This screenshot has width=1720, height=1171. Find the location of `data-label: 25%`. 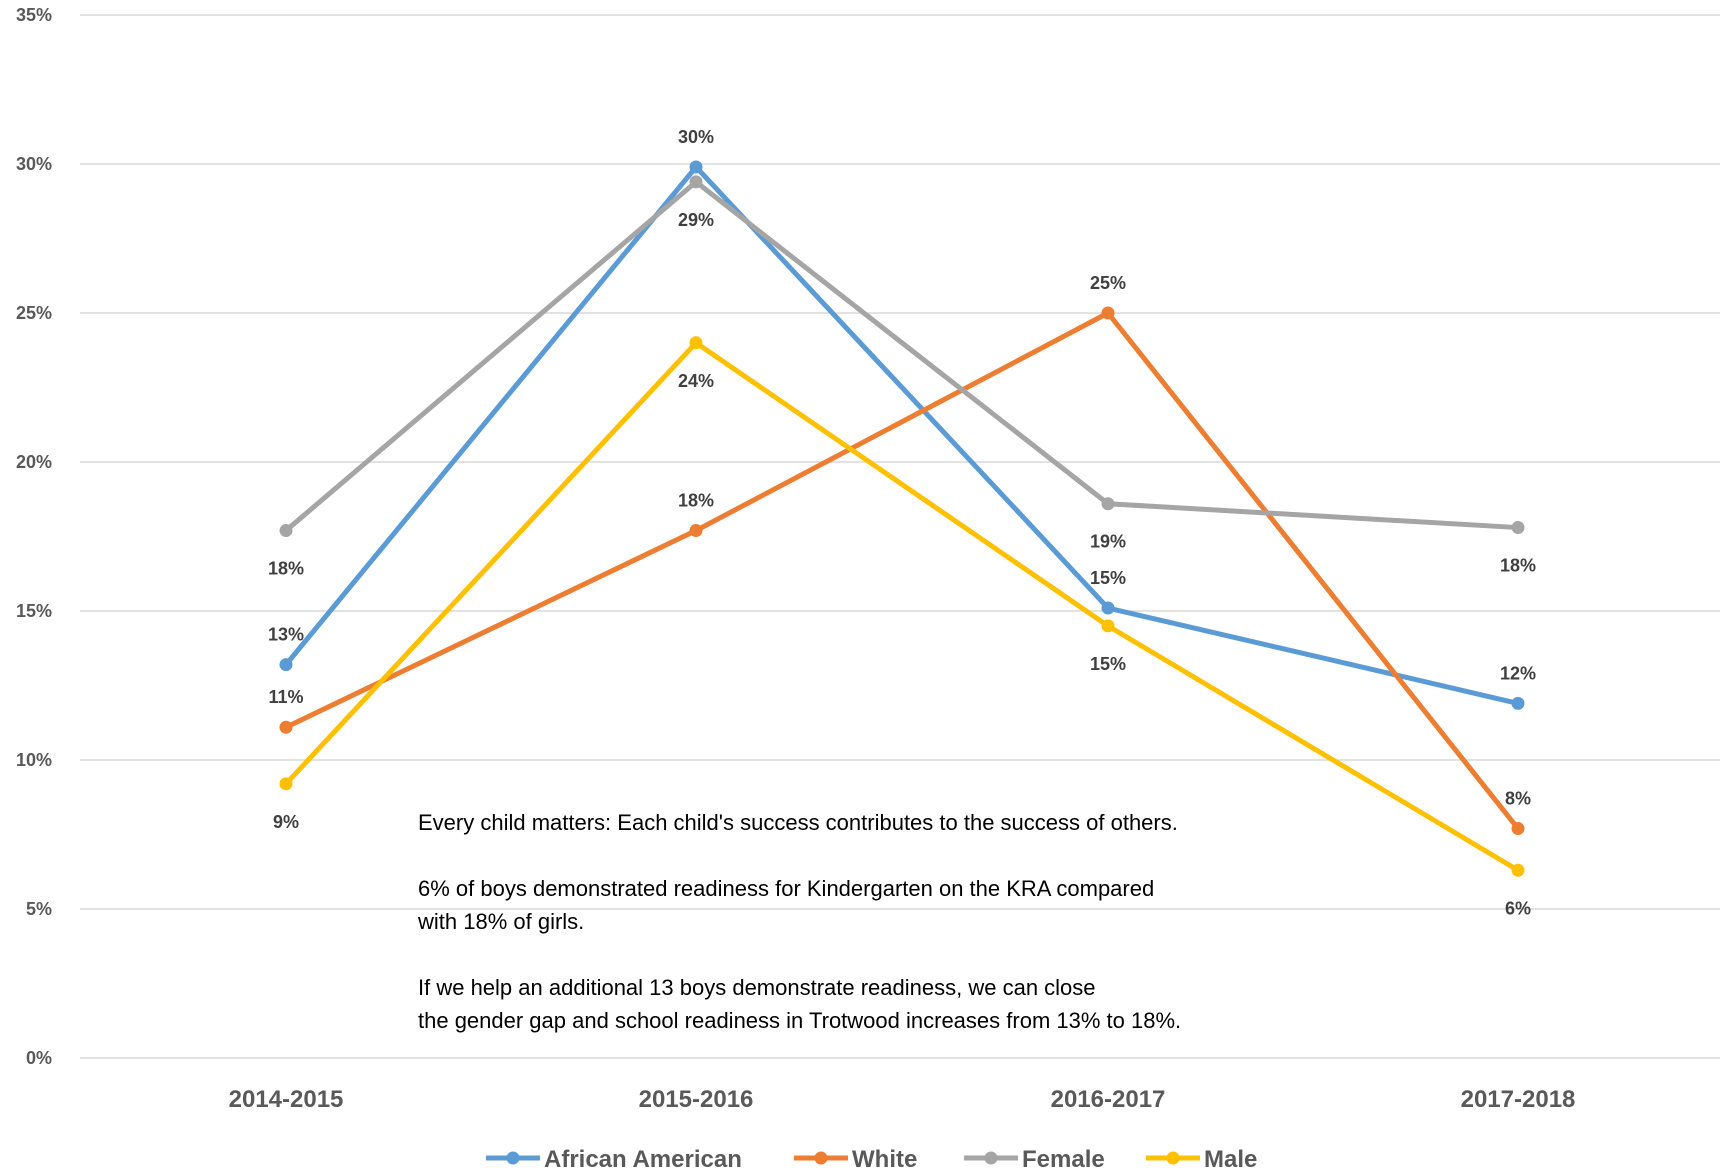

data-label: 25% is located at coordinates (1108, 283).